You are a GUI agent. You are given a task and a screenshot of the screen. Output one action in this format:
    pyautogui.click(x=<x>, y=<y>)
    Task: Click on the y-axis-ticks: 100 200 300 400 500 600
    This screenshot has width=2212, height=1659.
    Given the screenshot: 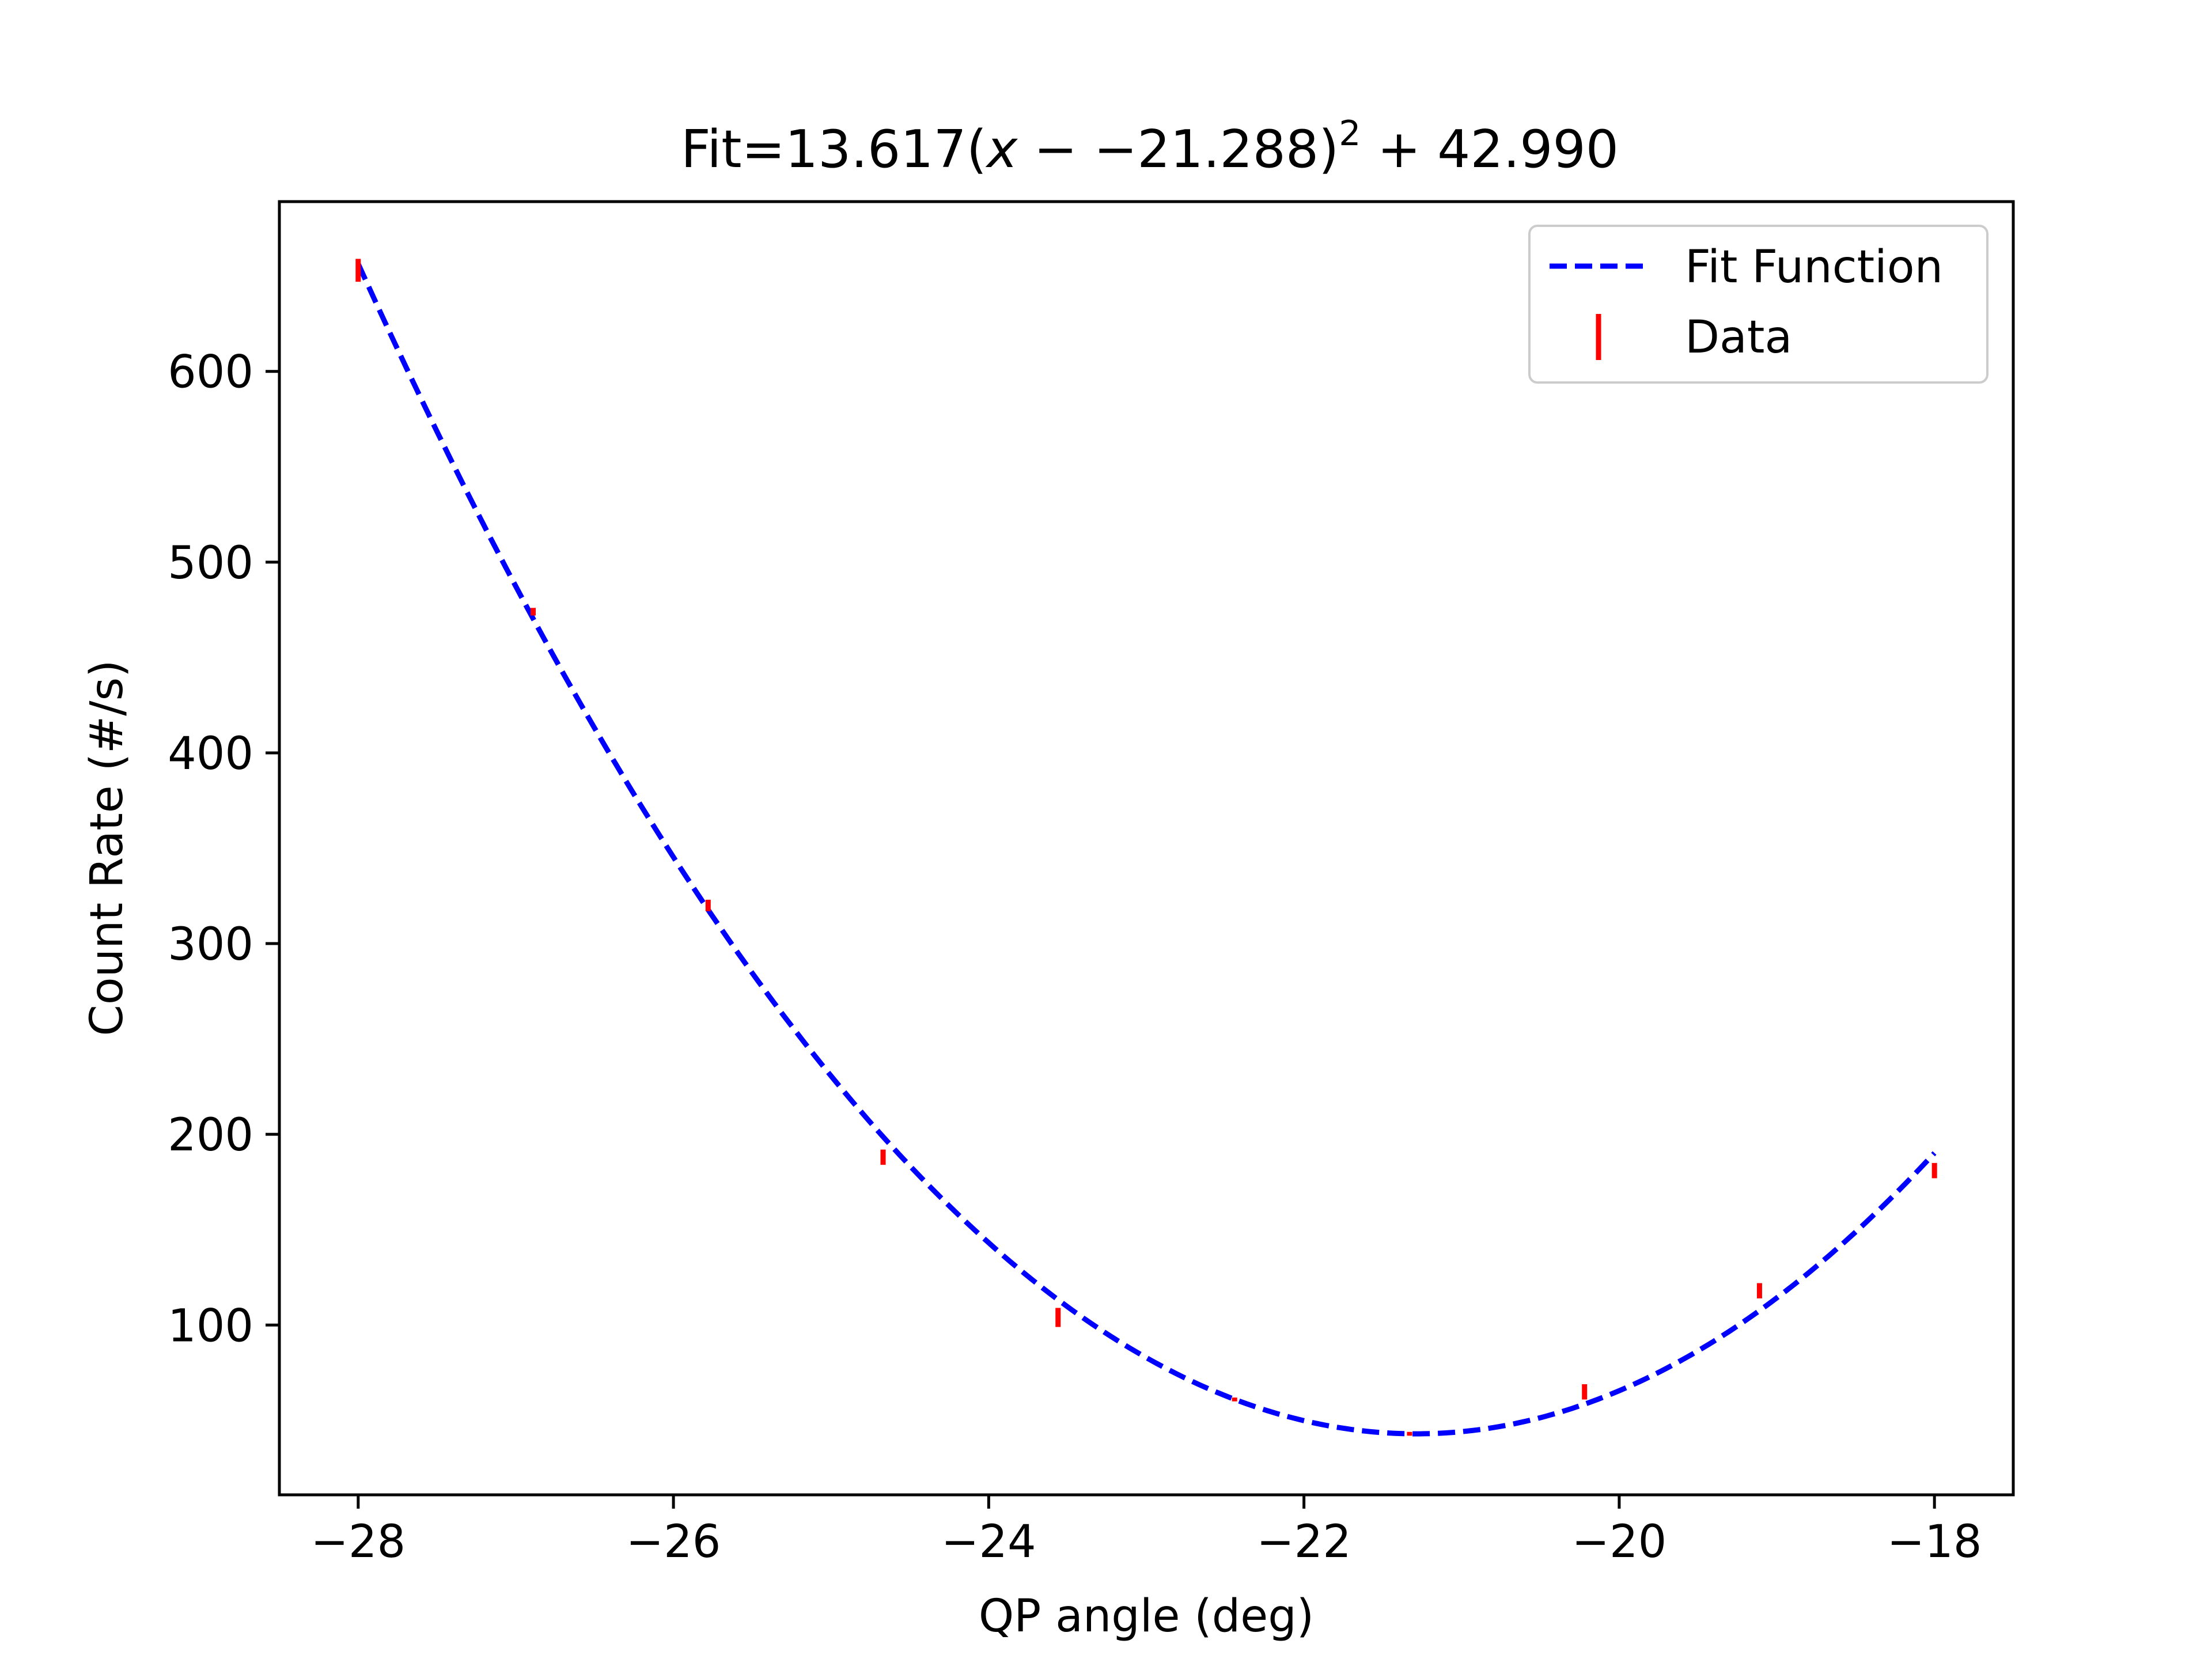 What is the action you would take?
    pyautogui.click(x=223, y=849)
    